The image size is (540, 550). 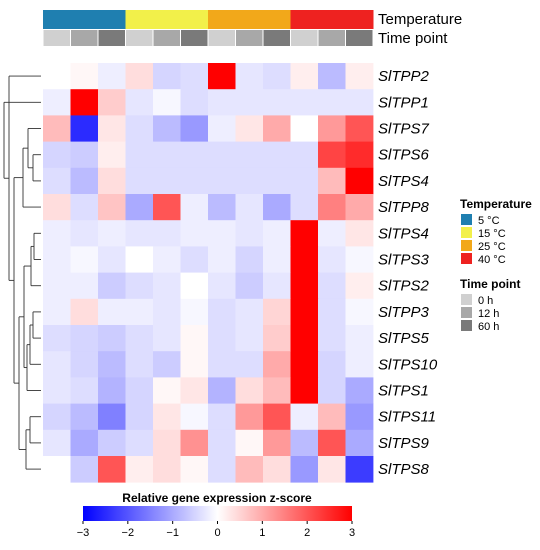 I want to click on colorbar-gradient, so click(x=217, y=513).